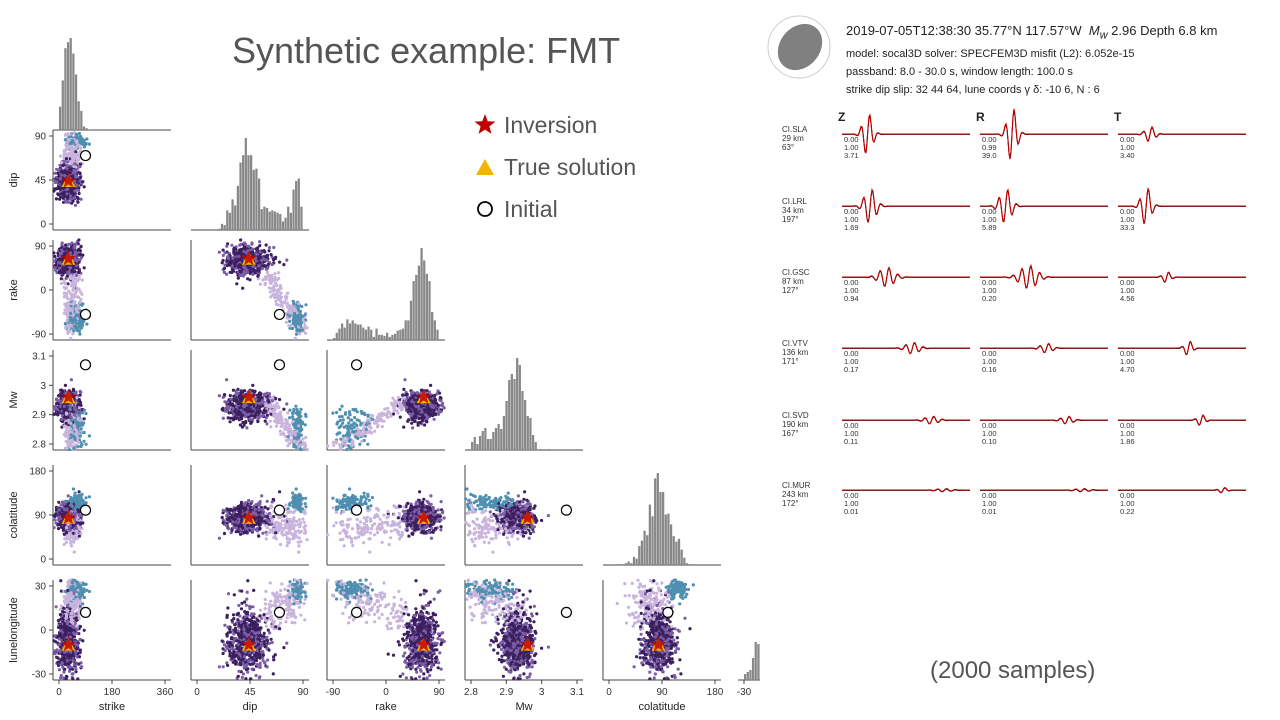  Describe the element at coordinates (14, 289) in the screenshot. I see `y-axis-label: rake` at that location.